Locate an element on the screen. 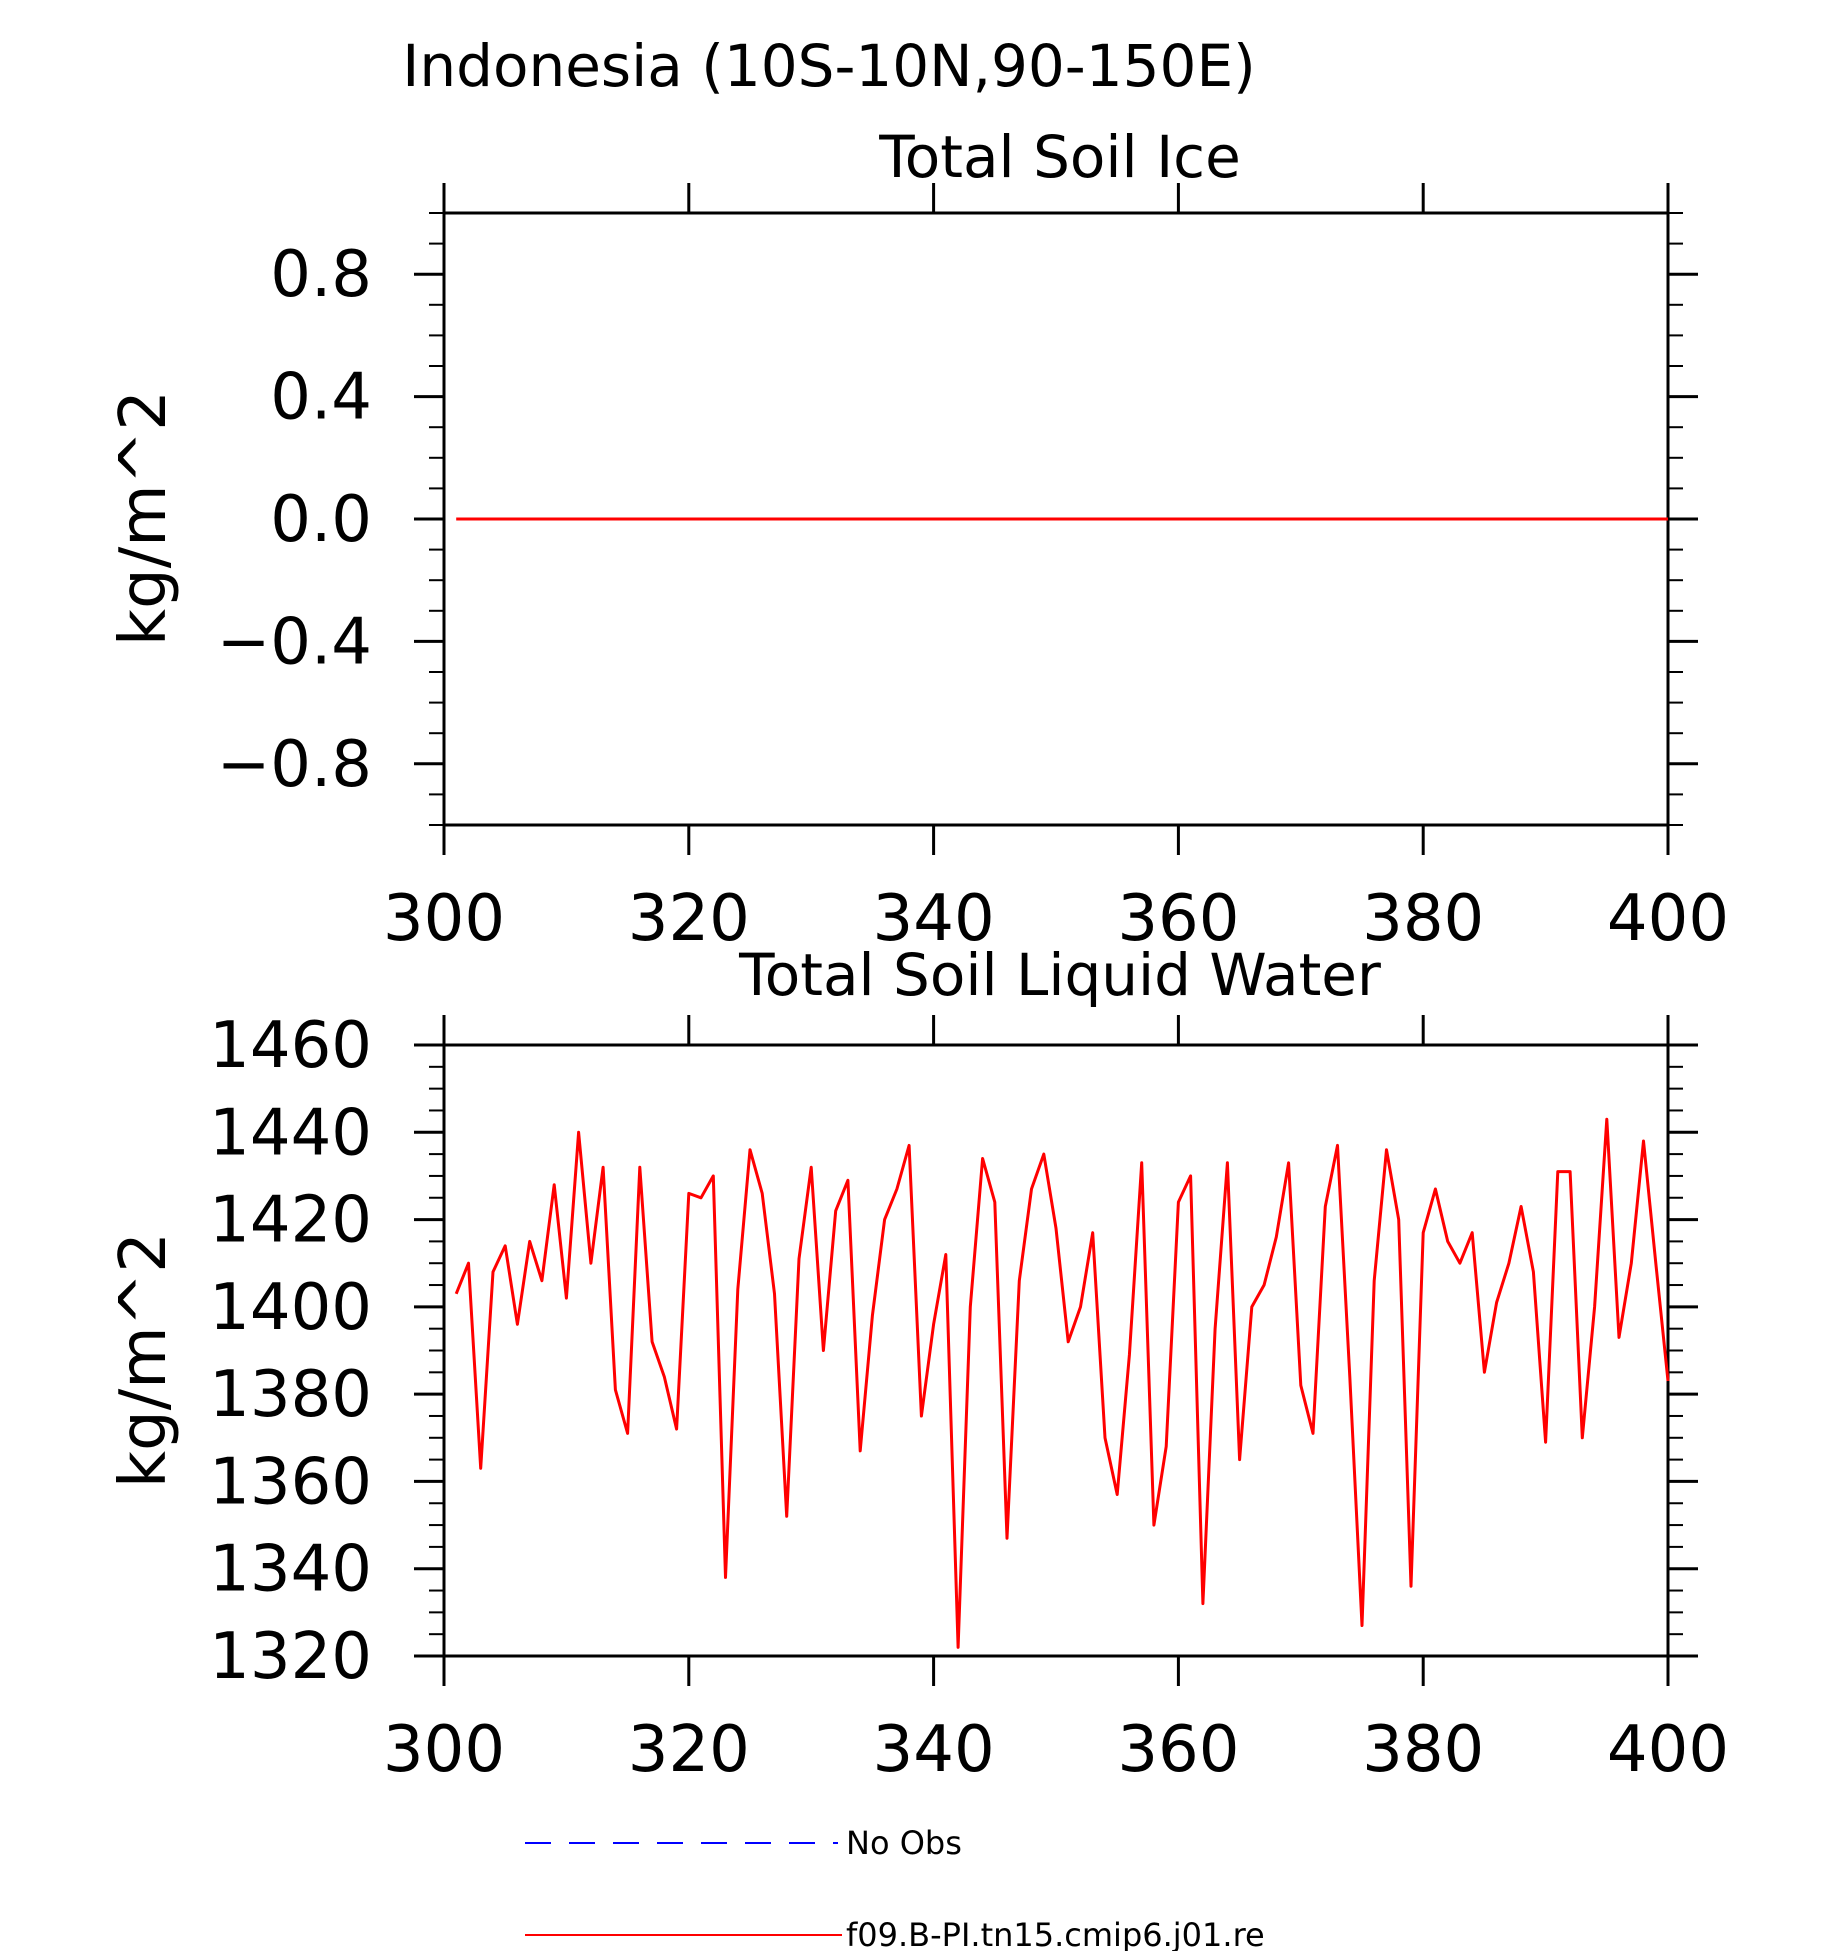  soil-ice-xtick-label: 340 is located at coordinates (934, 919).